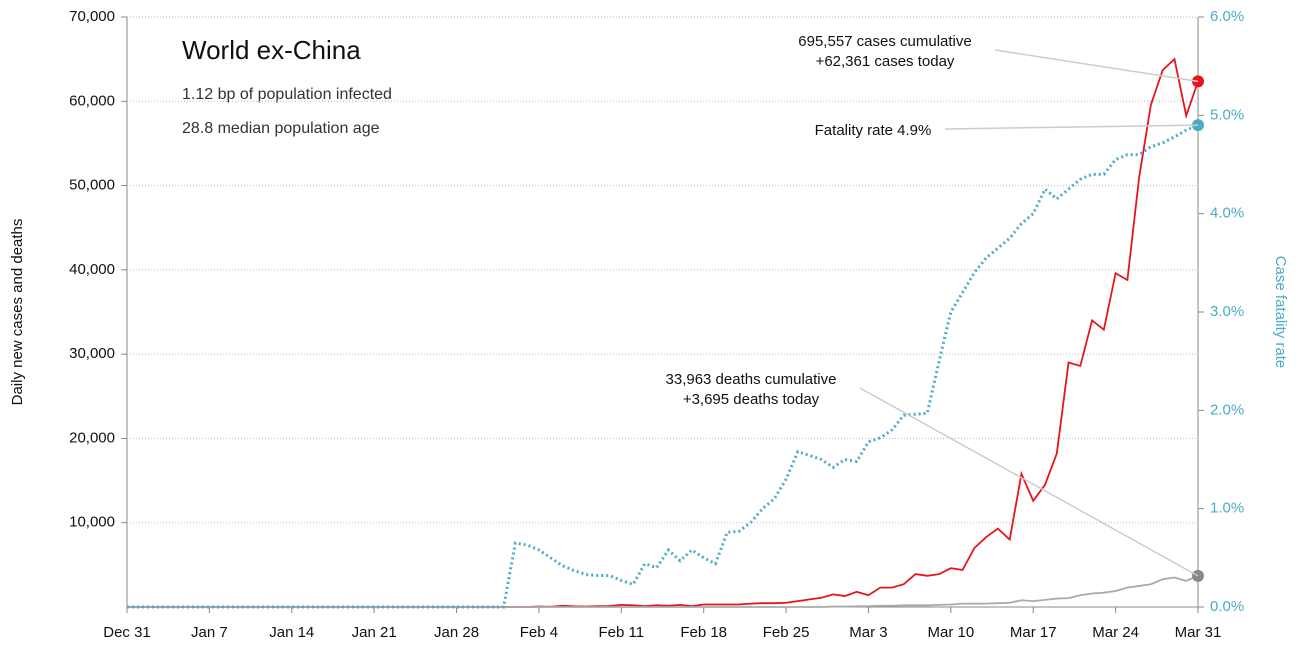 The width and height of the screenshot is (1302, 647). Describe the element at coordinates (751, 399) in the screenshot. I see `annotation: +3,695 deaths today` at that location.